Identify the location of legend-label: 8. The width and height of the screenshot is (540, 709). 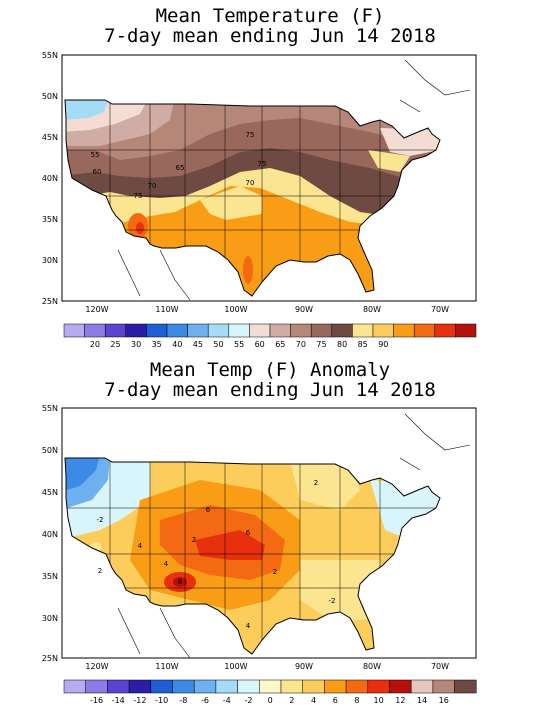
(356, 700).